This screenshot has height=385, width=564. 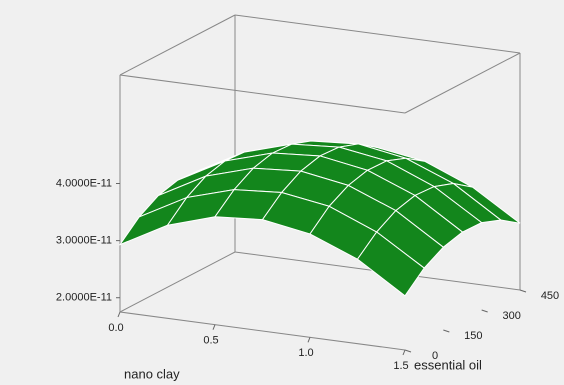 What do you see at coordinates (210, 341) in the screenshot?
I see `x-tick-label: 0.5` at bounding box center [210, 341].